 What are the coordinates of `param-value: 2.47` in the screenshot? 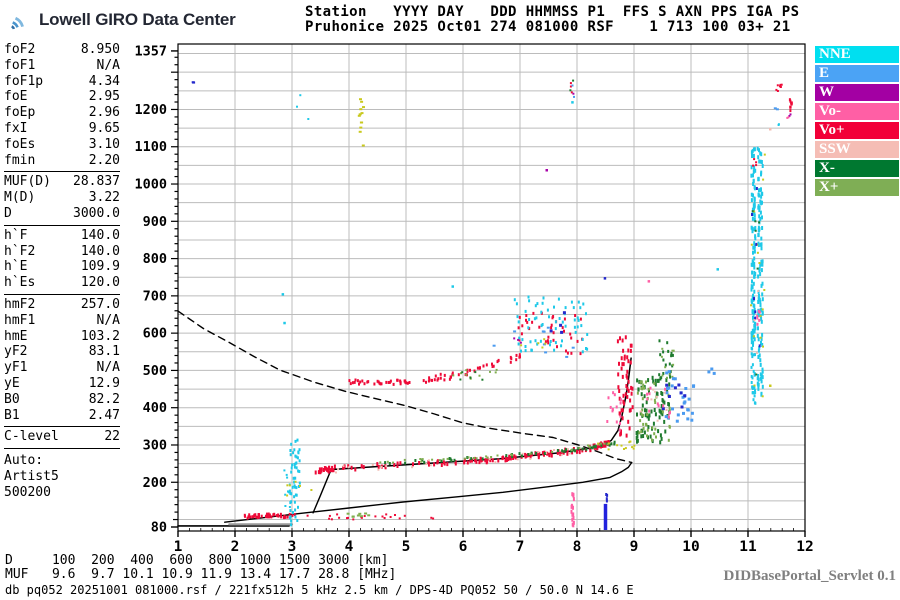 It's located at (104, 415).